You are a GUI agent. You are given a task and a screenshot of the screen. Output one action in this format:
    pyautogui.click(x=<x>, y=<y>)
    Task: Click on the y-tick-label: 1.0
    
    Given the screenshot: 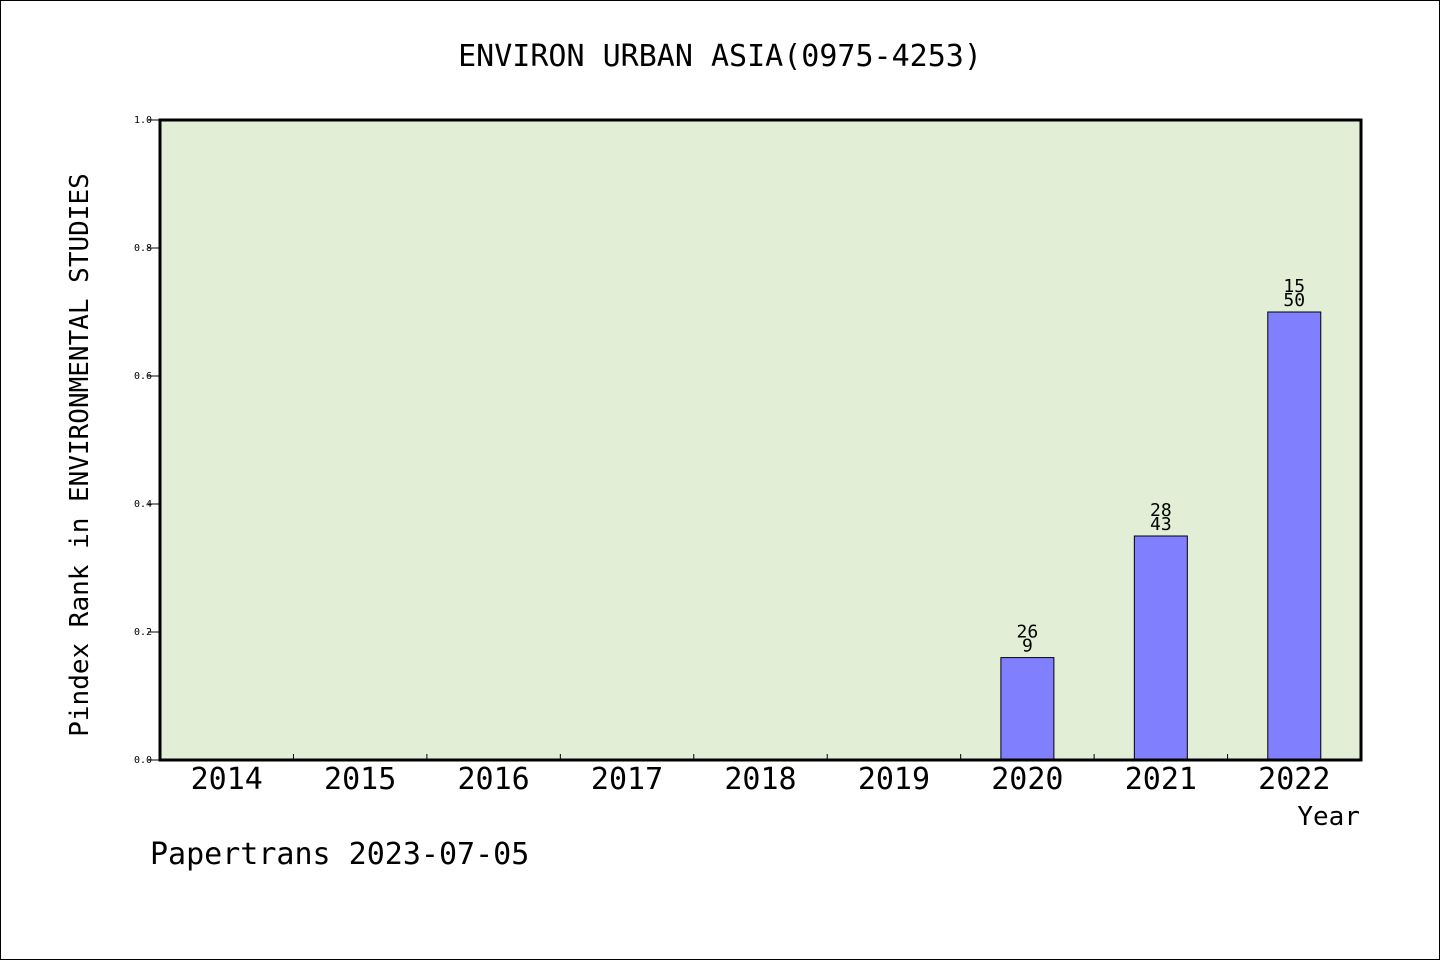 What is the action you would take?
    pyautogui.click(x=143, y=120)
    